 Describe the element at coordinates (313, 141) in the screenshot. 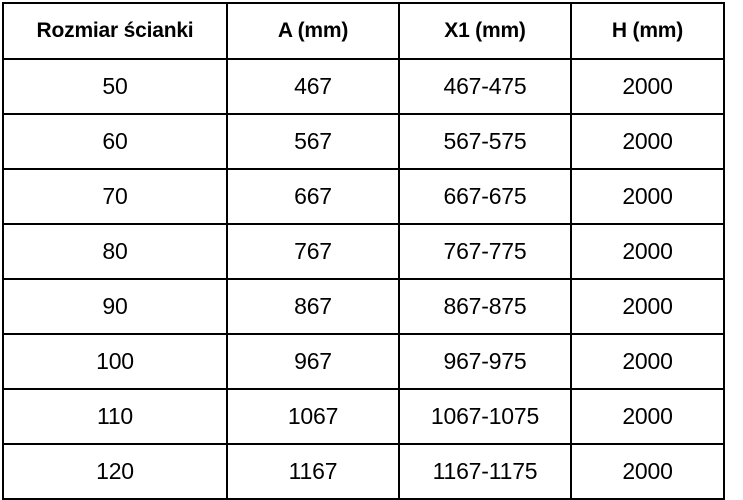

I see `cell-a: 567` at that location.